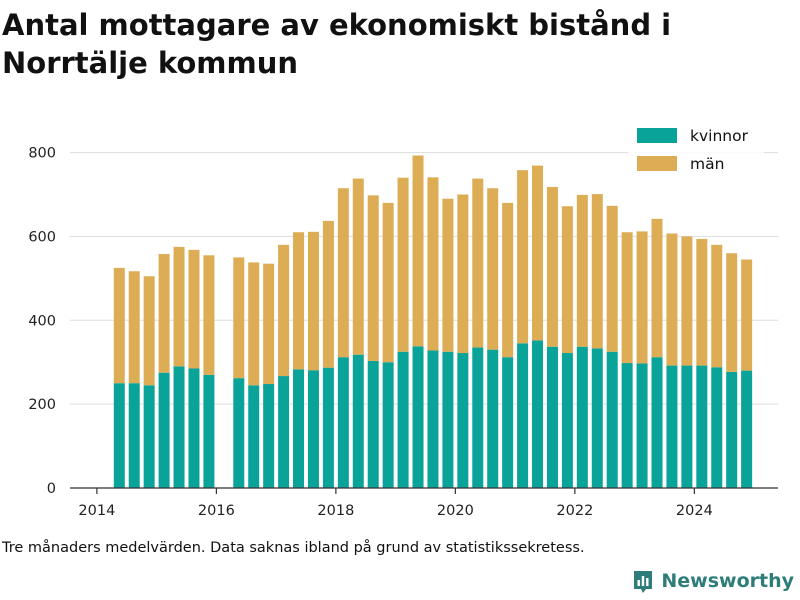 This screenshot has width=800, height=600. Describe the element at coordinates (216, 511) in the screenshot. I see `x-tick-label: 2016` at that location.